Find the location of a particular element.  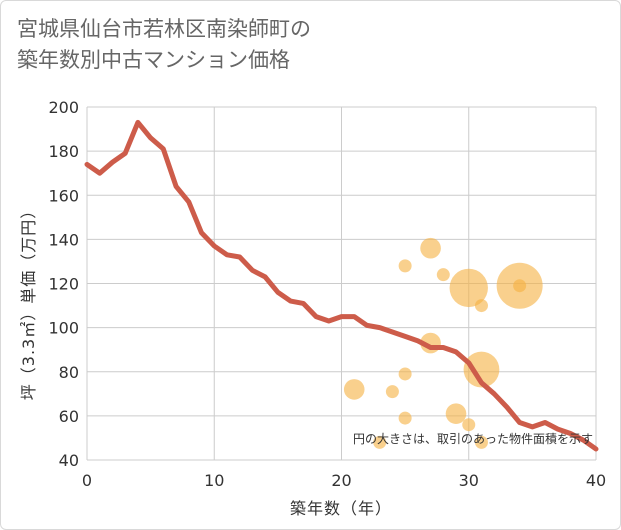

y-tick-labels: 40 60 80 100 120 140 160 180 200 is located at coordinates (63, 284).